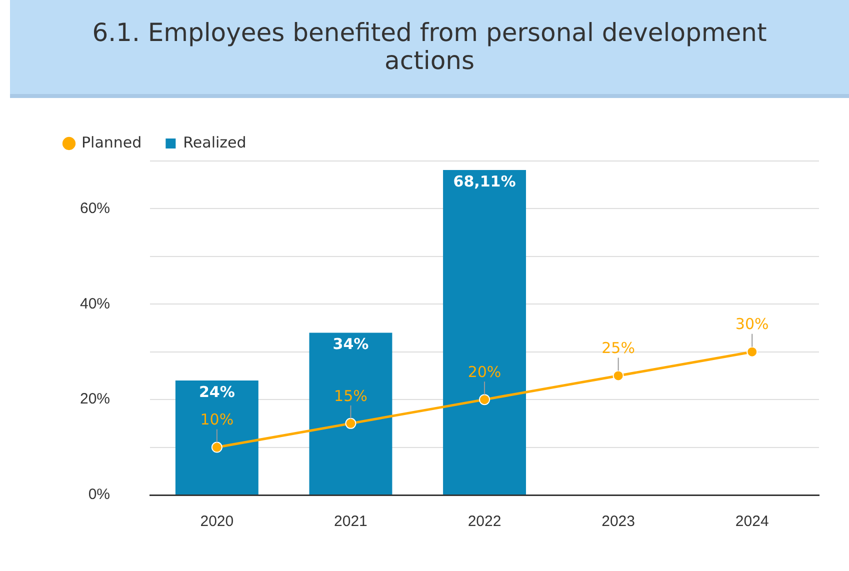 The width and height of the screenshot is (849, 571). Describe the element at coordinates (99, 495) in the screenshot. I see `y-tick-label: 0%` at that location.